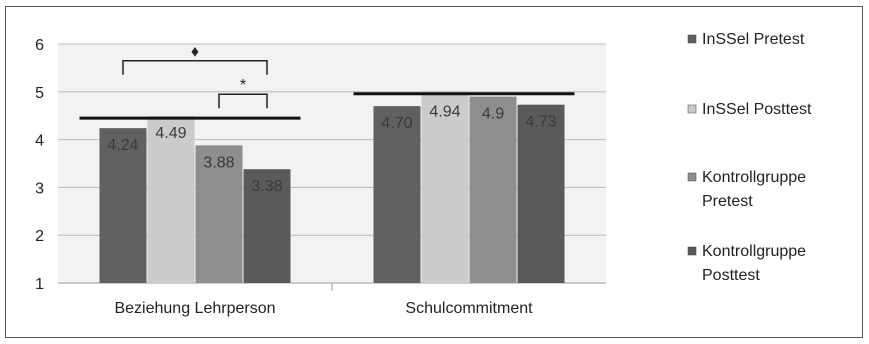  What do you see at coordinates (731, 275) in the screenshot?
I see `legend-label-4-line-2: Posttest` at bounding box center [731, 275].